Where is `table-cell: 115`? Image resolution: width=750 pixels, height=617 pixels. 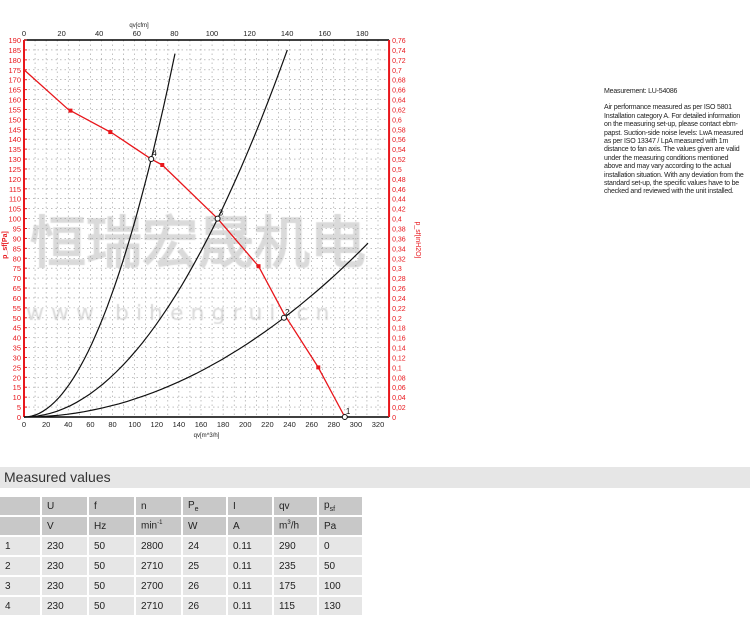
table-cell: 115 is located at coordinates (296, 606).